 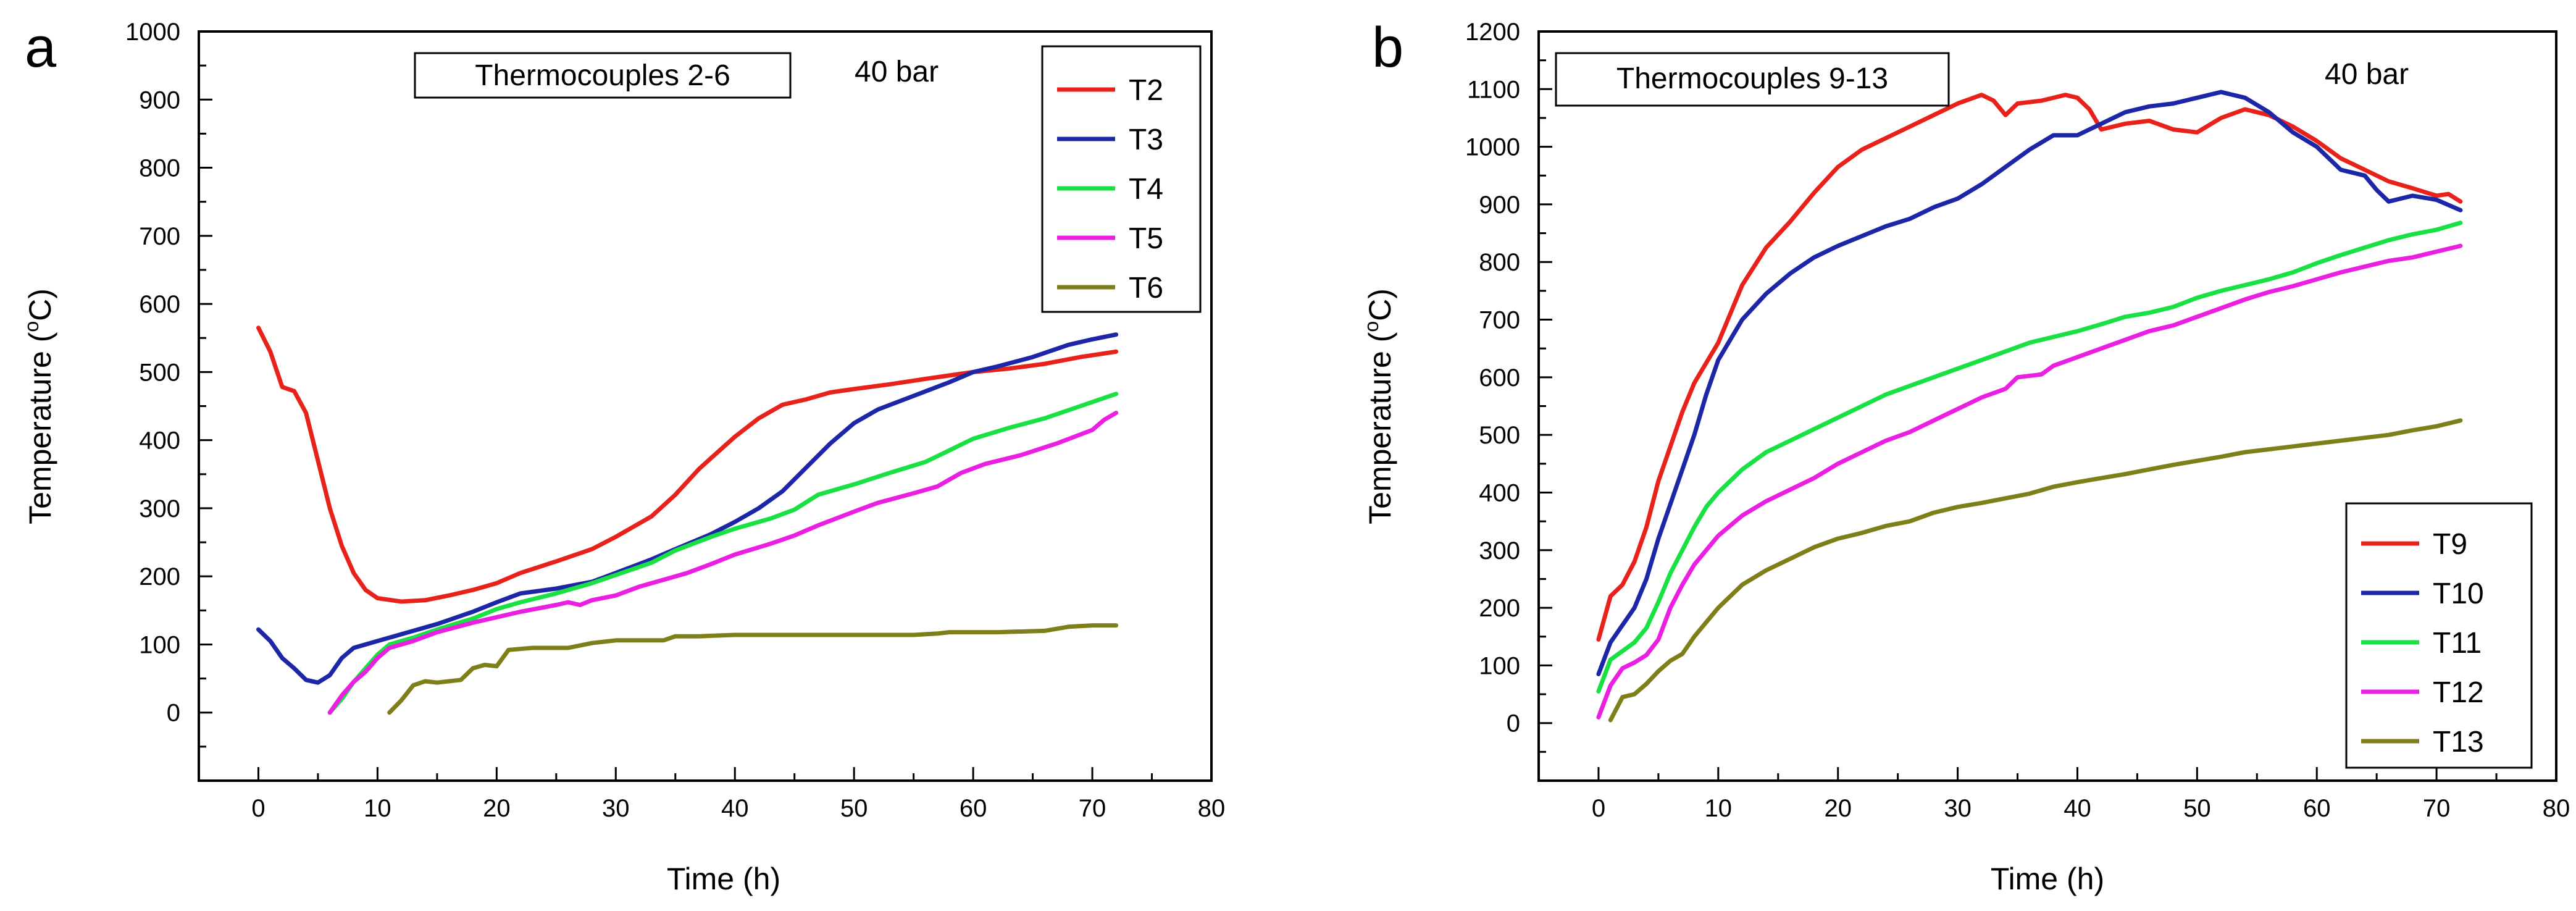 I want to click on y-axis-label-a: Temperature (oC), so click(x=38, y=406).